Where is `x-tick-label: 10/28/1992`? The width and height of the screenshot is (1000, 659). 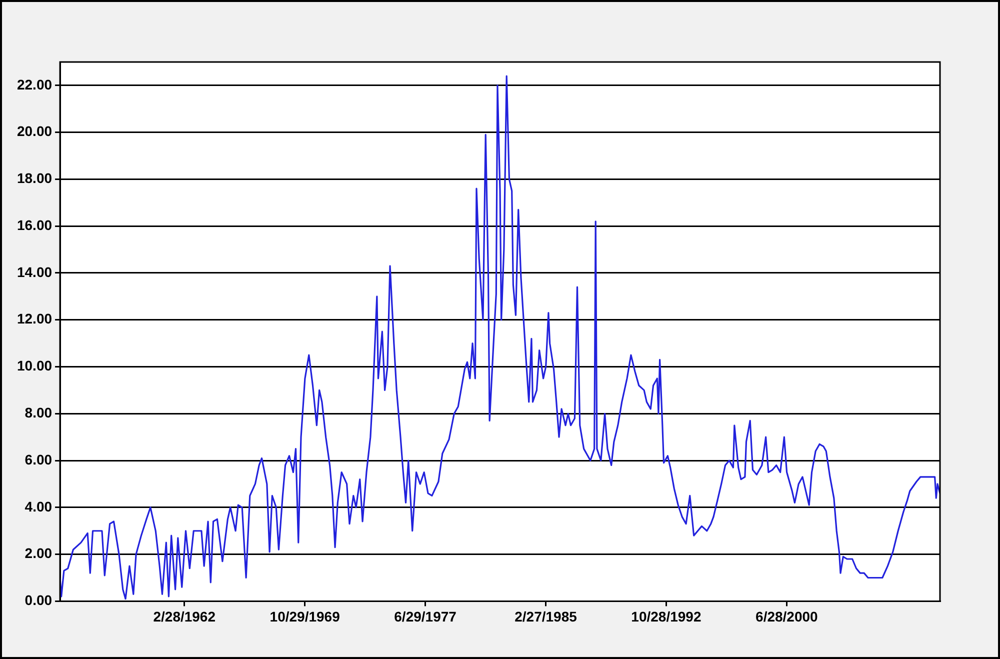
x-tick-label: 10/28/1992 is located at coordinates (666, 616).